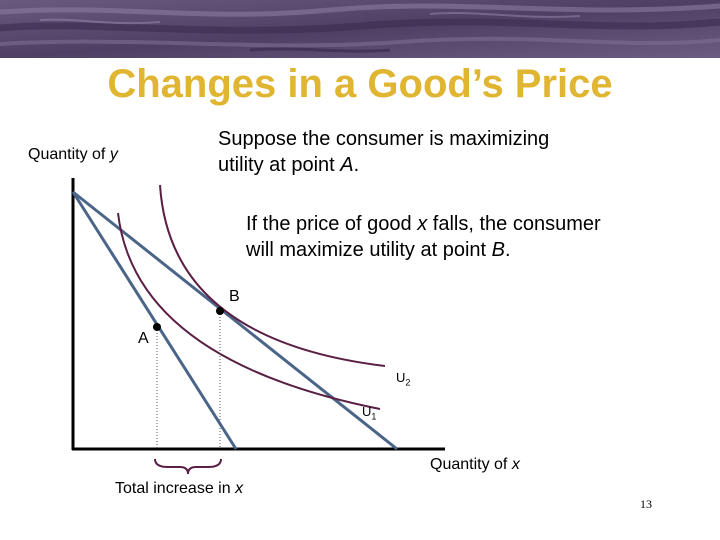 This screenshot has width=720, height=540. I want to click on point-b, so click(220, 311).